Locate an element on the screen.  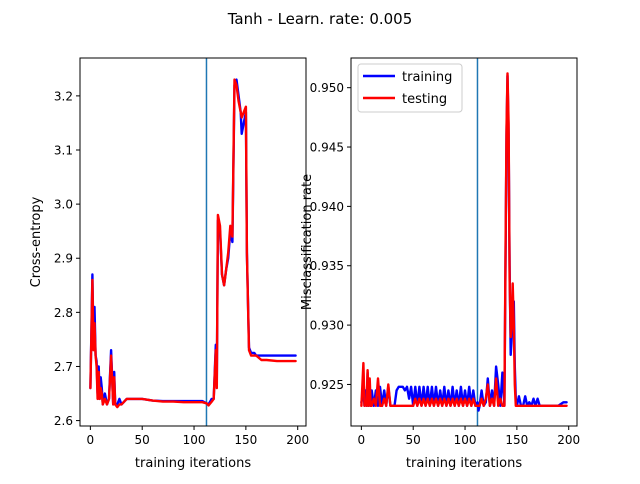
left-xtick-label: 100 is located at coordinates (194, 440).